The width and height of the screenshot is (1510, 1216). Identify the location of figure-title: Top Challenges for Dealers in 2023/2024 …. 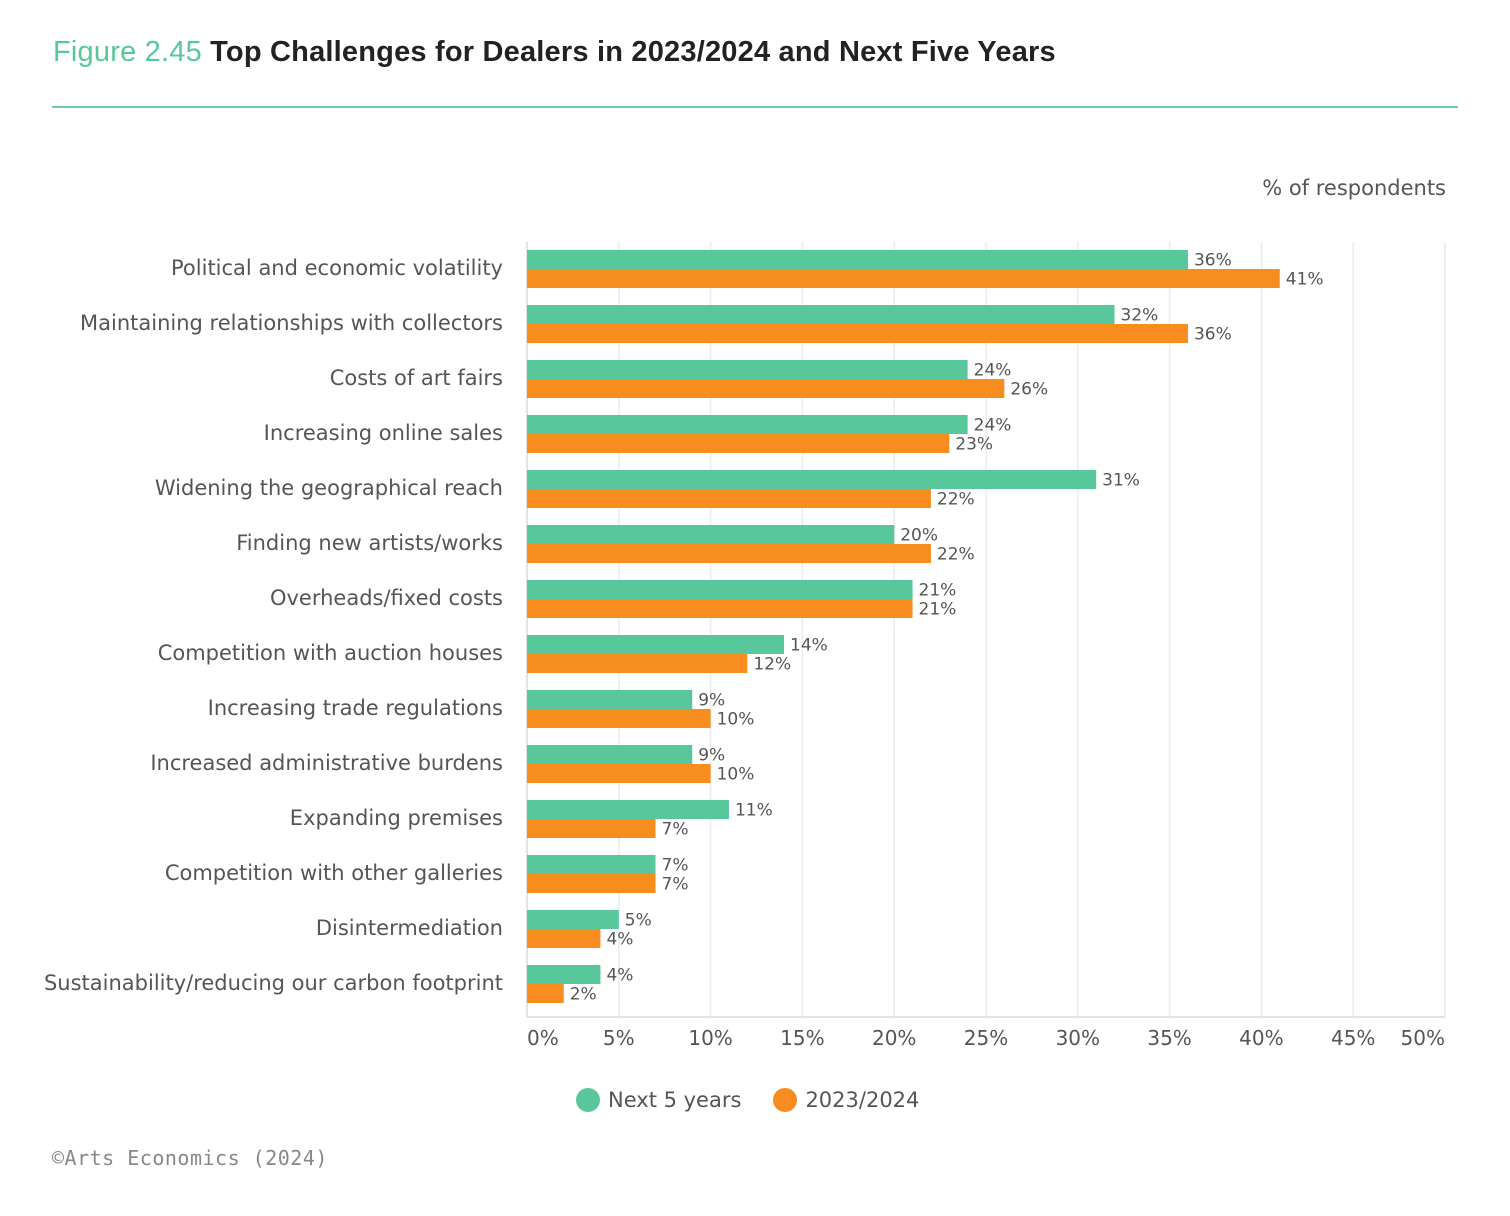
(633, 52).